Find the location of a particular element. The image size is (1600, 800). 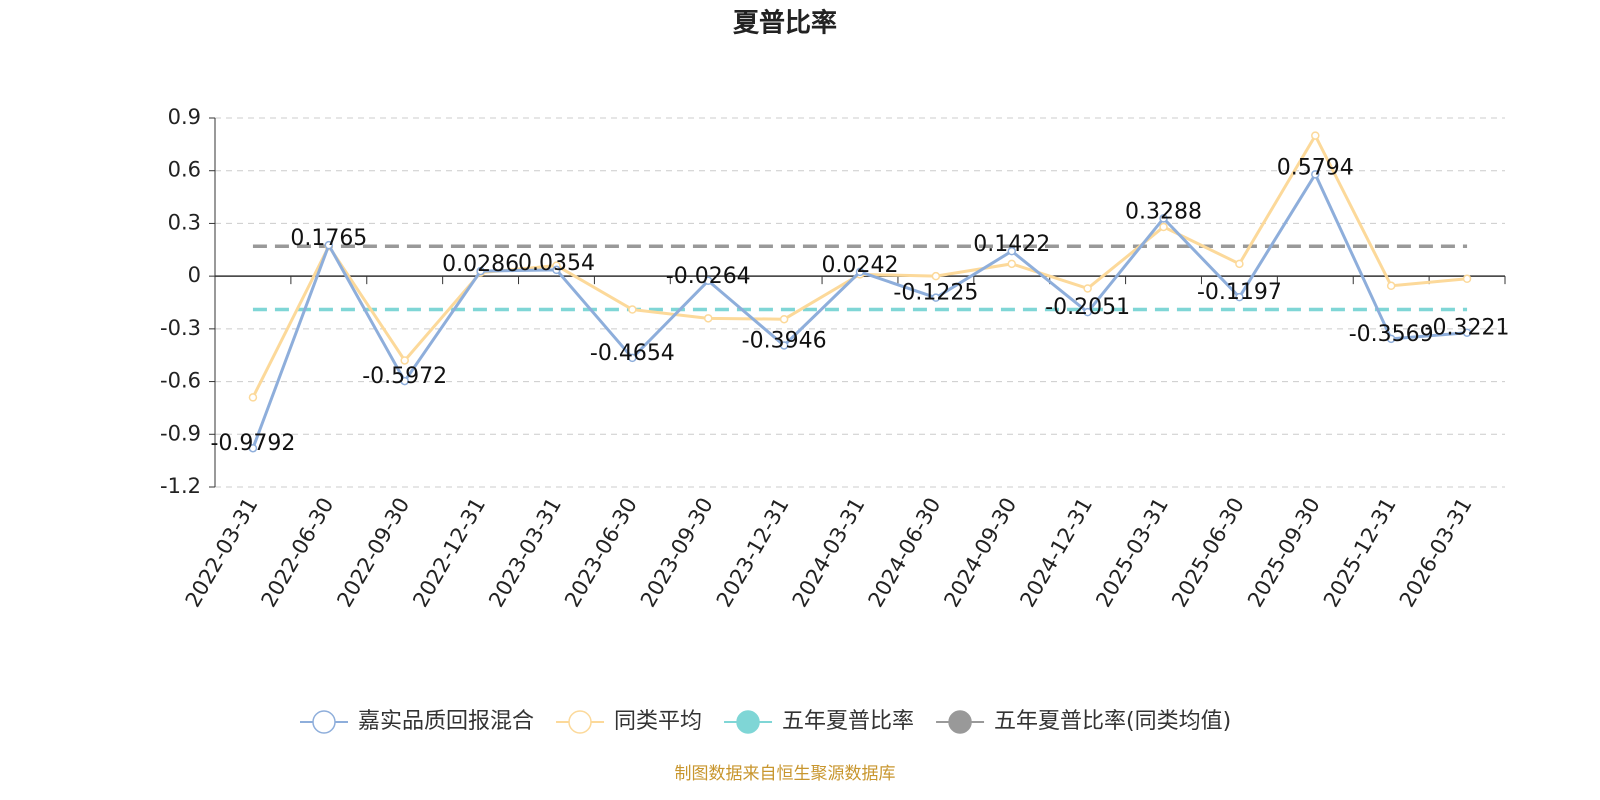

data-label: 0.1422 is located at coordinates (1011, 244).